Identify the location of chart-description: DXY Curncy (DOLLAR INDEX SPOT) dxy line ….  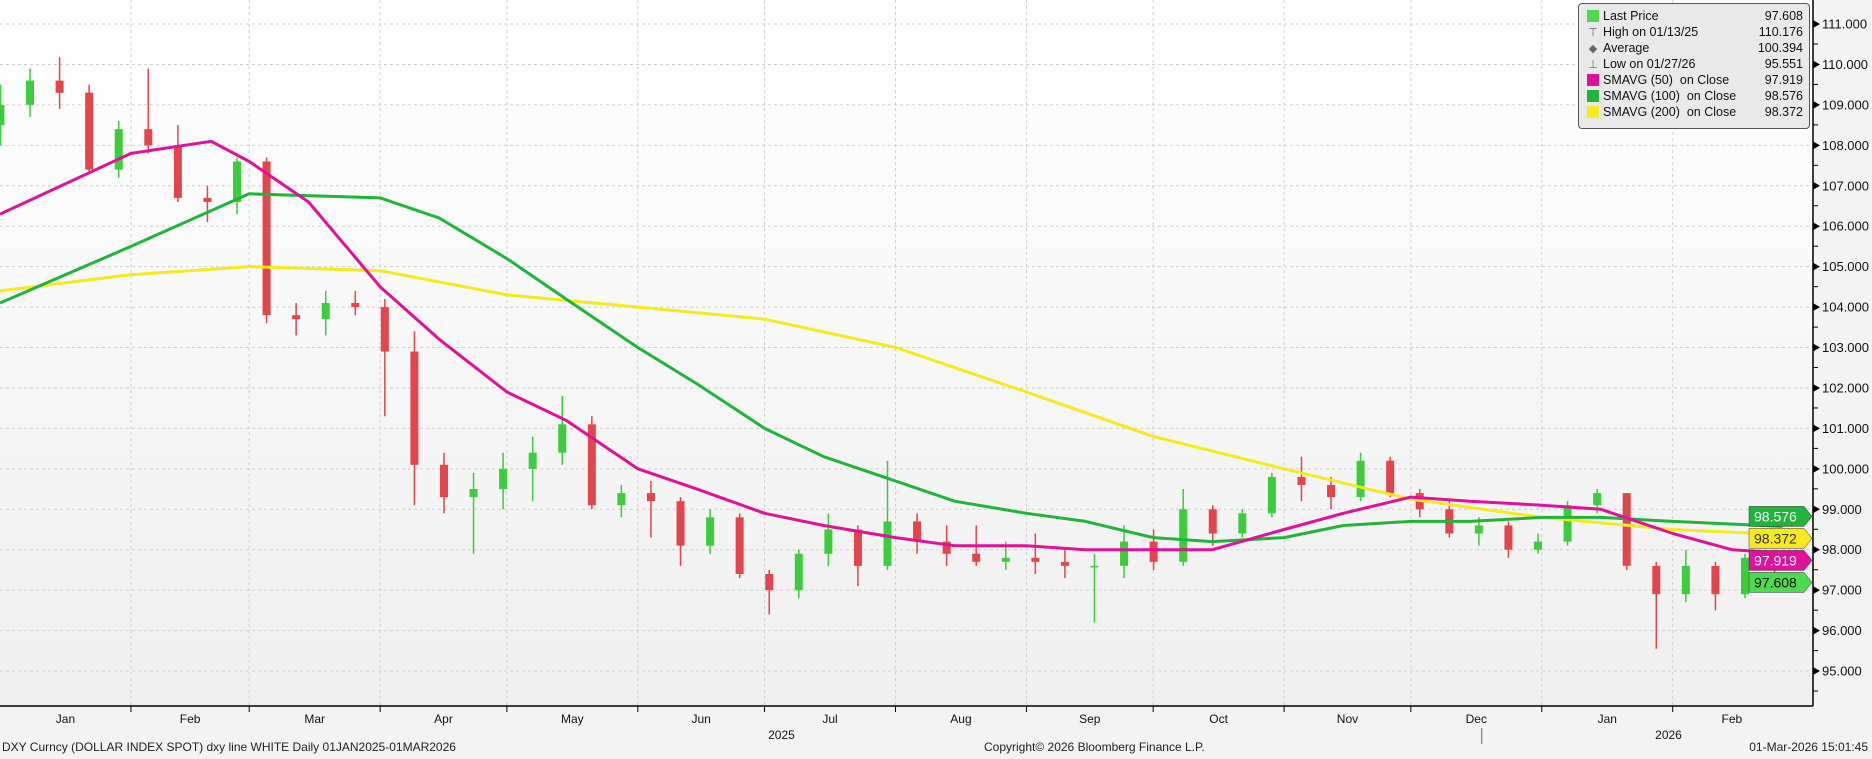
(229, 747).